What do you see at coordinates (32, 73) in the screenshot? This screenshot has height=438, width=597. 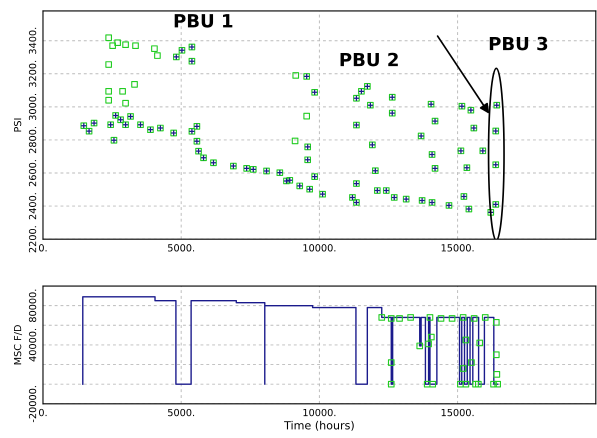 I see `y-tick-label: 3200.` at bounding box center [32, 73].